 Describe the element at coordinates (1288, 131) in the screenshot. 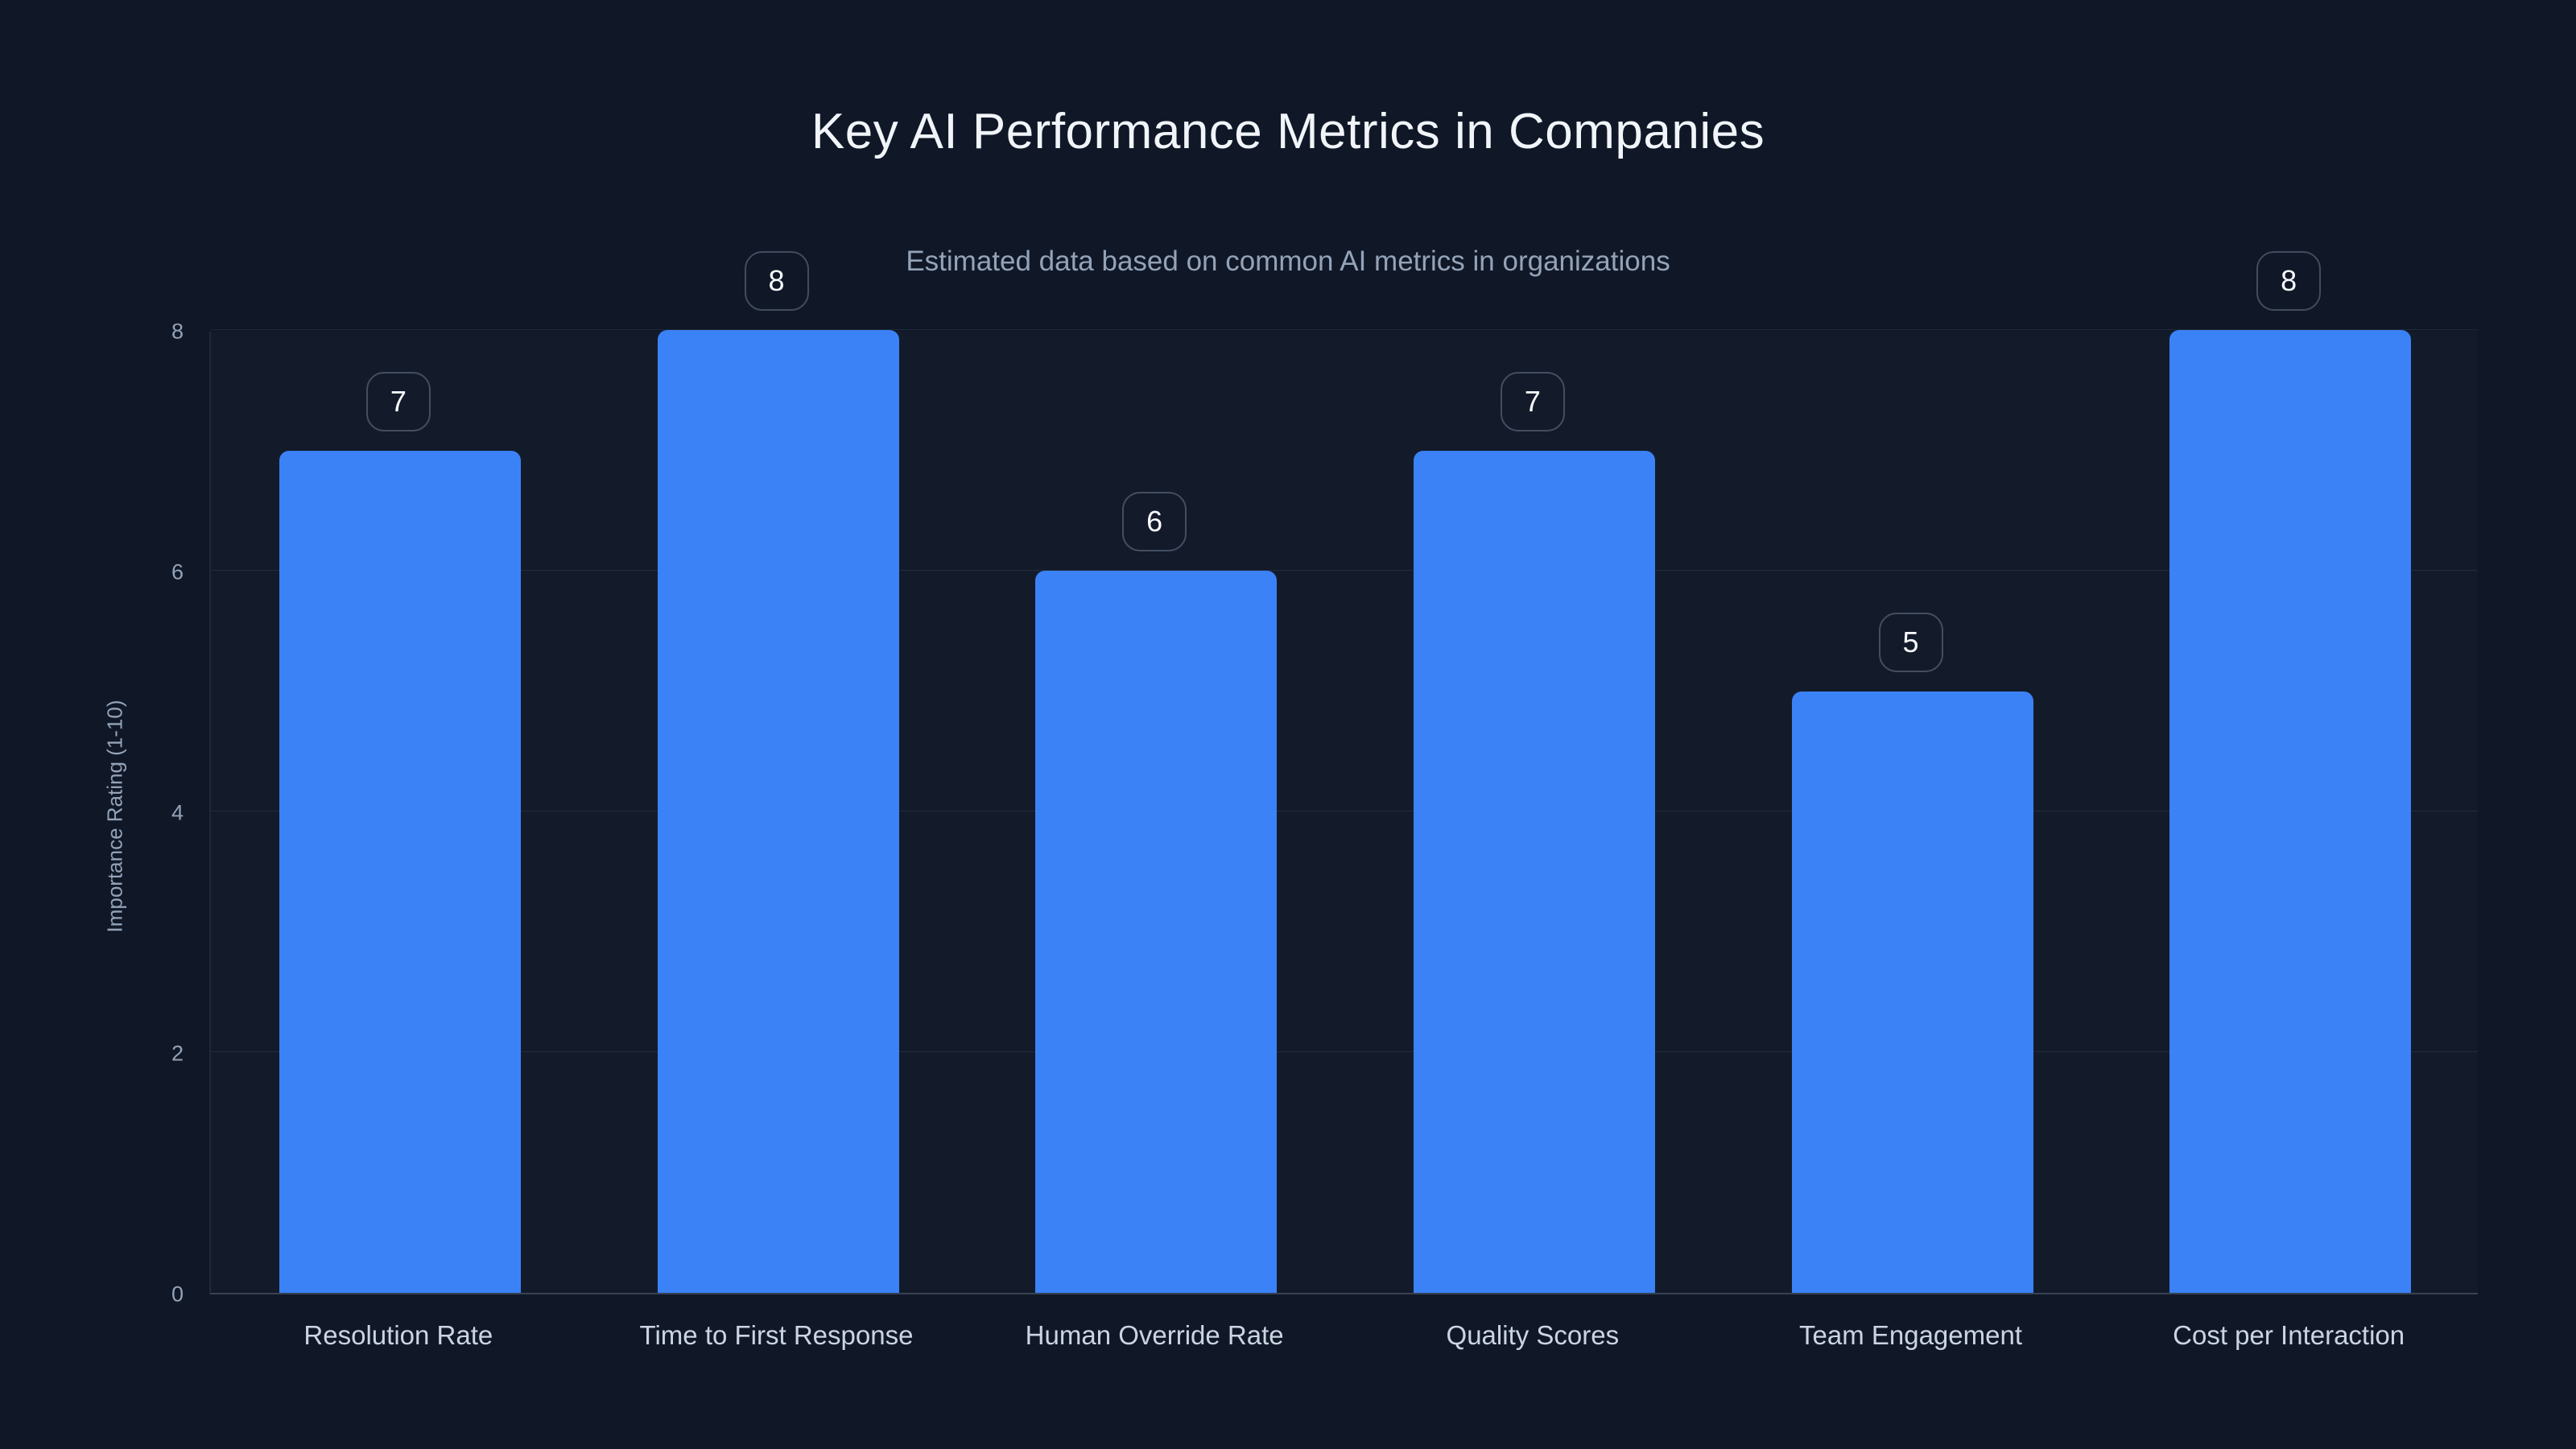

I see `chart-title: Key AI Performance Metrics in Companies` at that location.